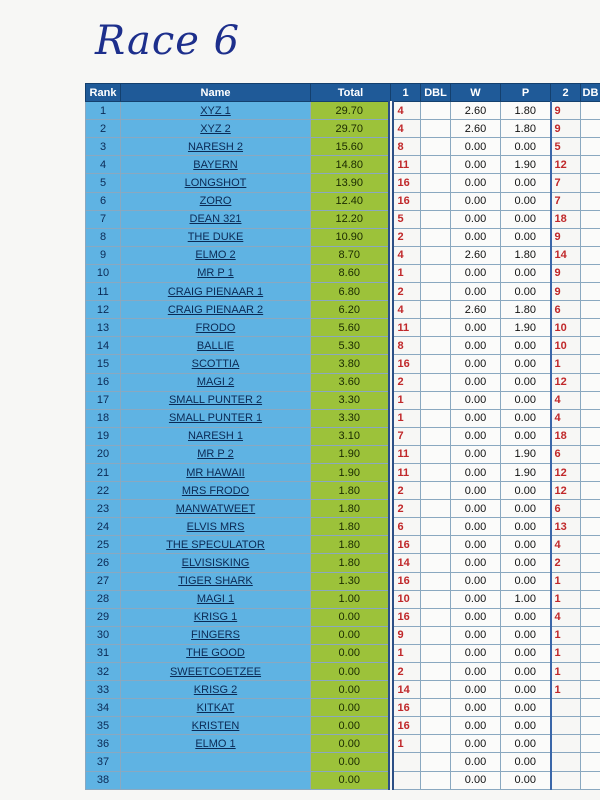 Image resolution: width=600 pixels, height=800 pixels. I want to click on table-row: 4 BAYERN 14.80 11 0.00 1.90 12, so click(342, 165).